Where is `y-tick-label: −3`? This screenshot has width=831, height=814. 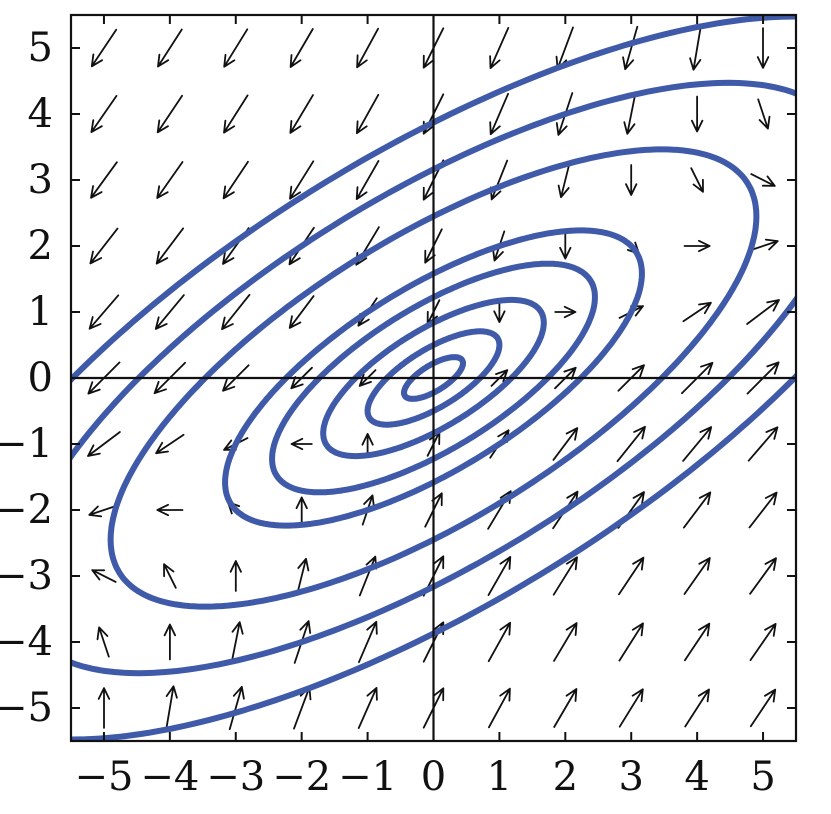
y-tick-label: −3 is located at coordinates (26, 576).